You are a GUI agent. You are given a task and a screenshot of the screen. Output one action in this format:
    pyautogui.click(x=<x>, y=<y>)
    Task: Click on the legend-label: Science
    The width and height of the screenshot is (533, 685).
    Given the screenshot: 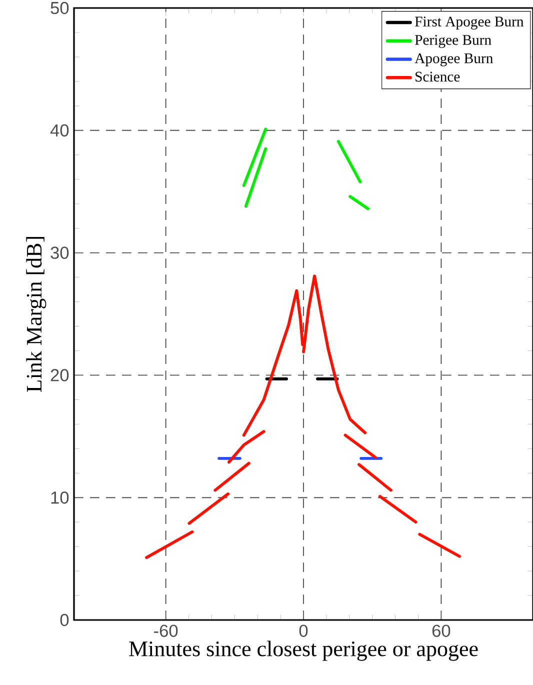 What is the action you would take?
    pyautogui.click(x=438, y=77)
    